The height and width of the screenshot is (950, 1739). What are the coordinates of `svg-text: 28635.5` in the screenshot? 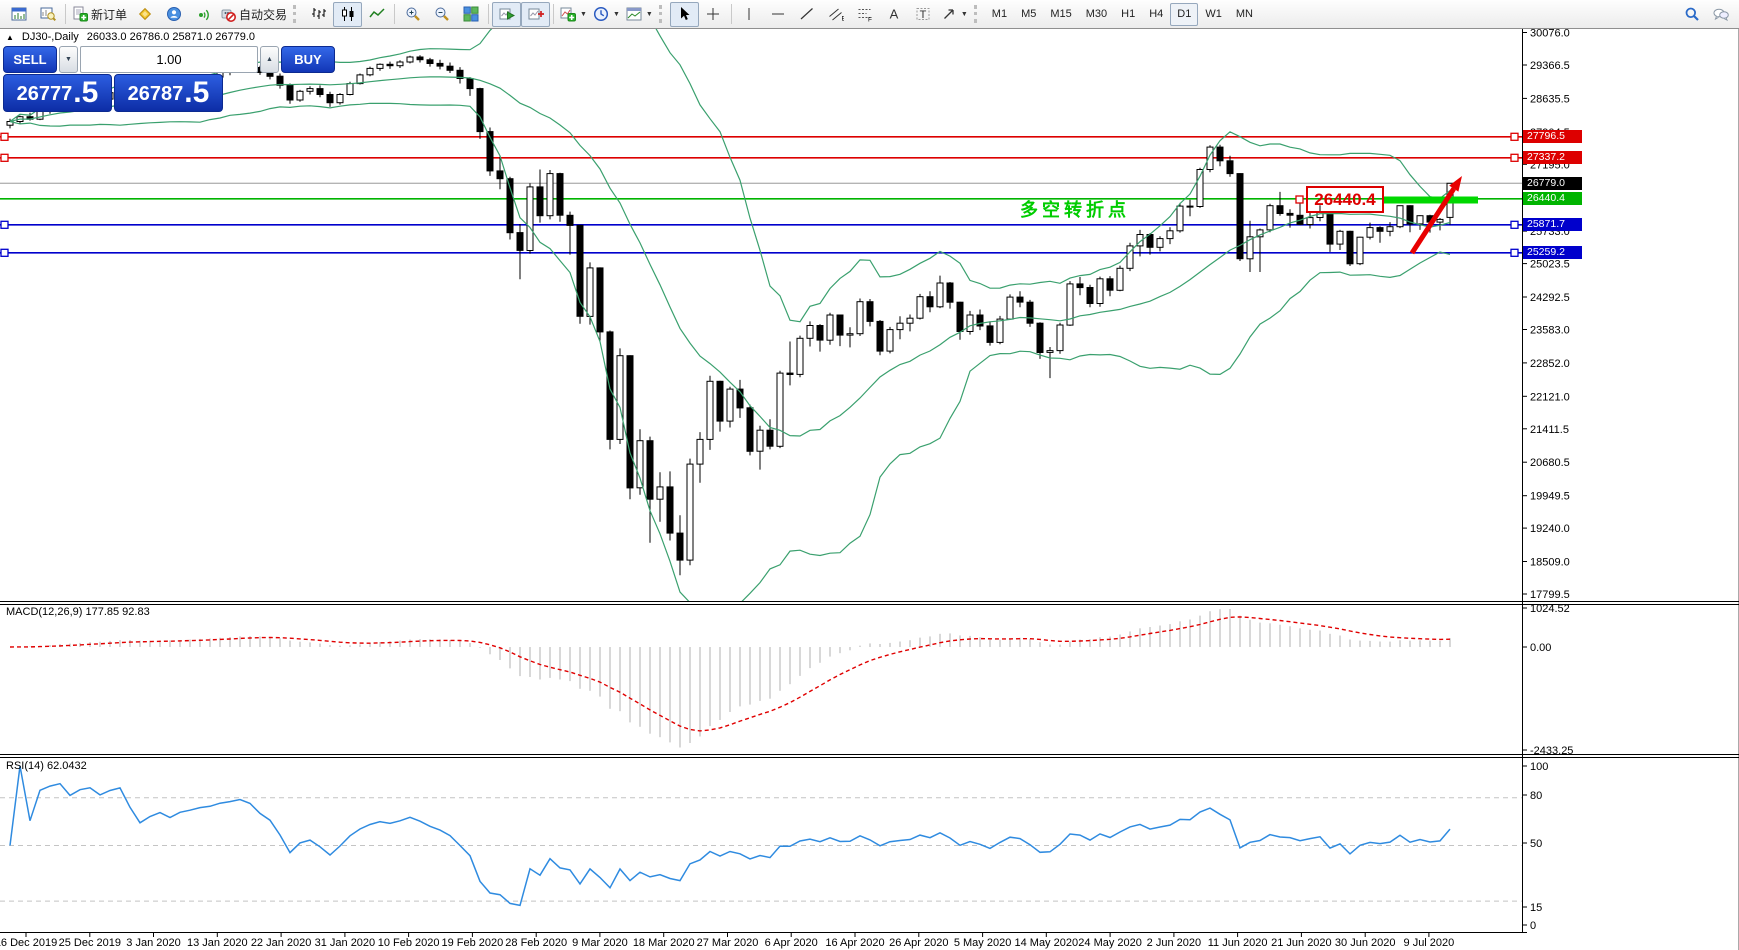 It's located at (1550, 99).